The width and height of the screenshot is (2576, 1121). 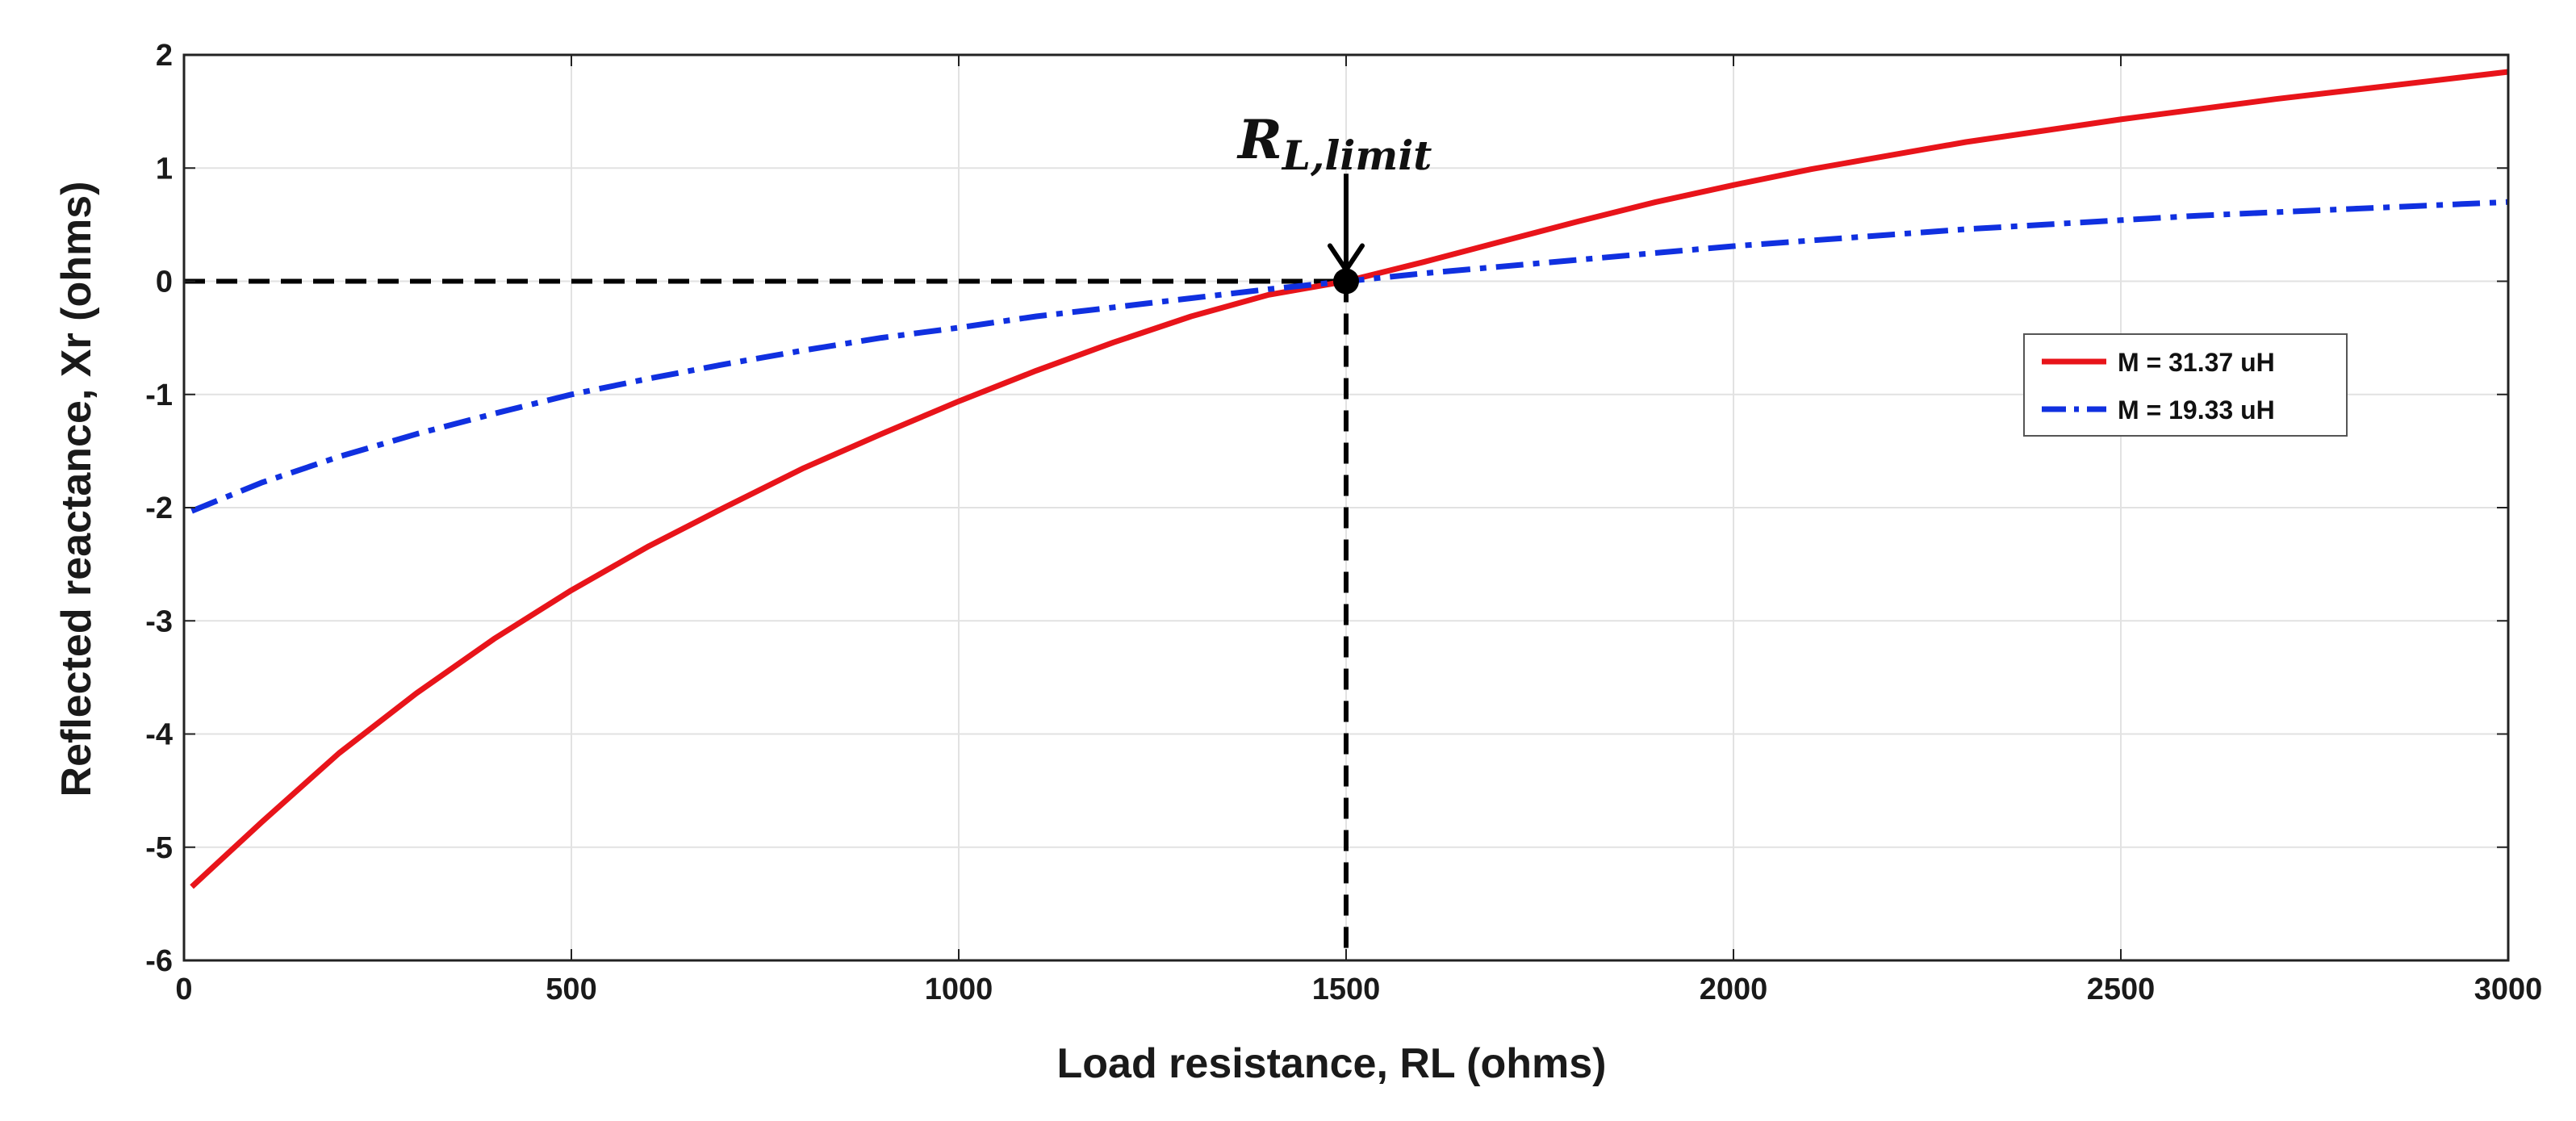 What do you see at coordinates (1332, 1064) in the screenshot?
I see `x-axis-label: Load resistance, RL (ohms)` at bounding box center [1332, 1064].